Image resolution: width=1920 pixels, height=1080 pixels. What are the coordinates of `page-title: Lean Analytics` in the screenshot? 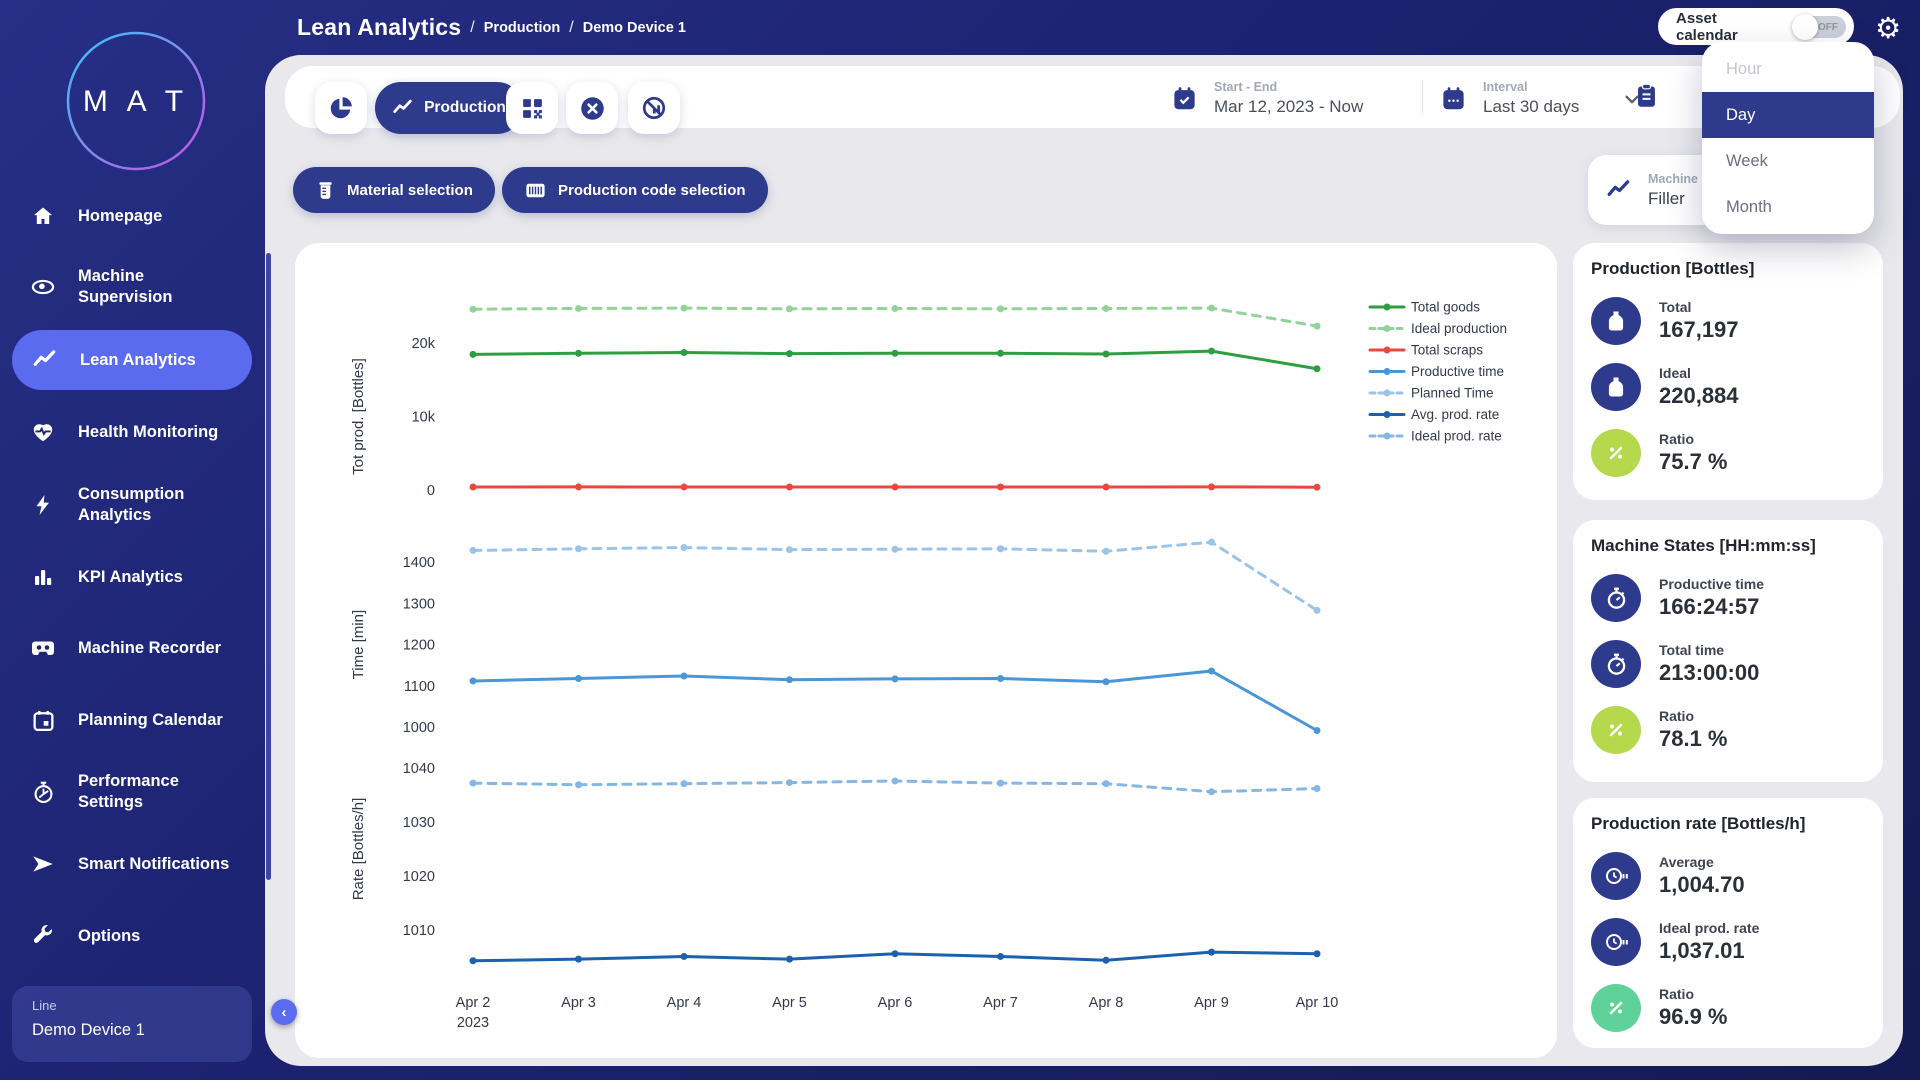 It's located at (379, 27).